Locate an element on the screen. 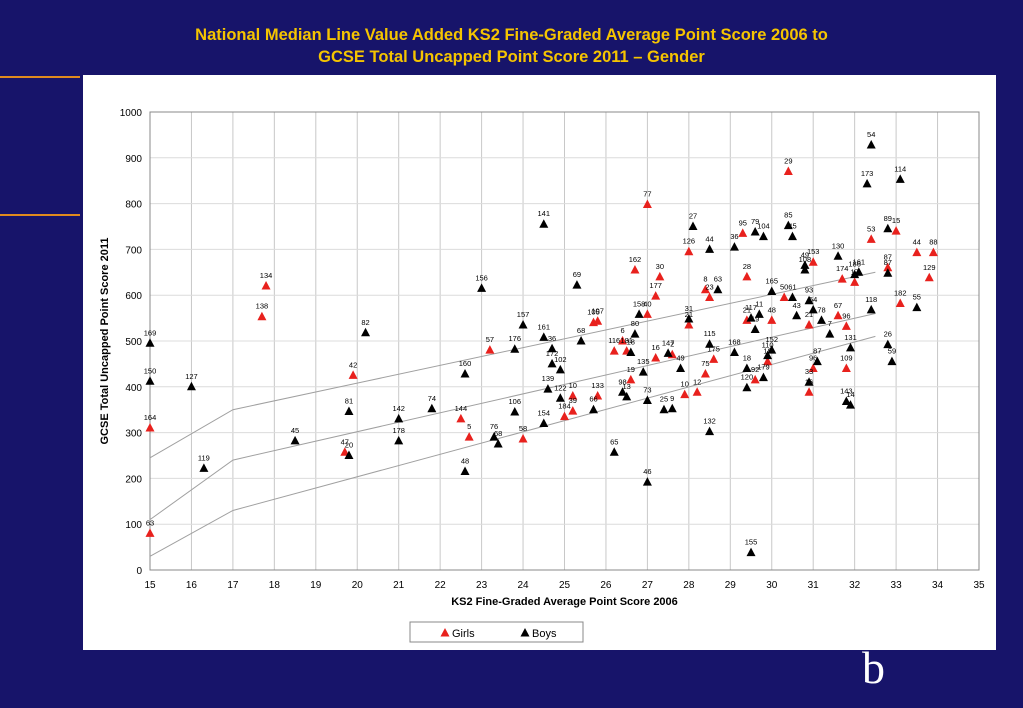 This screenshot has height=708, width=1023. data-label: 25 is located at coordinates (664, 399).